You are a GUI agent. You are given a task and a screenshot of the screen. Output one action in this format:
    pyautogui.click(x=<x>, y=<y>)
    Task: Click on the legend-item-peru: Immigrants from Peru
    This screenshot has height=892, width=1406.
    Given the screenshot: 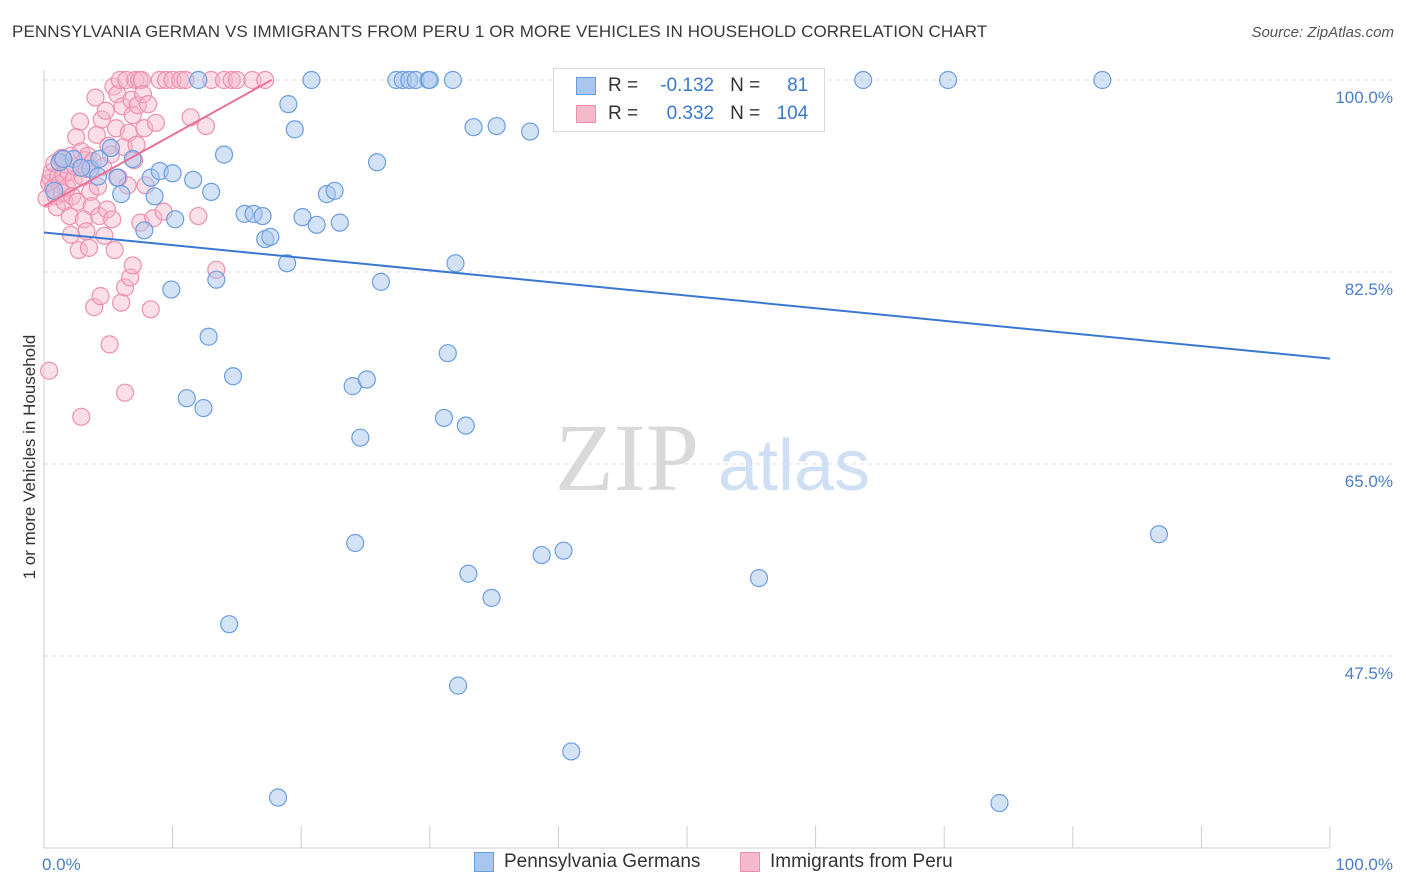 What is the action you would take?
    pyautogui.click(x=846, y=862)
    